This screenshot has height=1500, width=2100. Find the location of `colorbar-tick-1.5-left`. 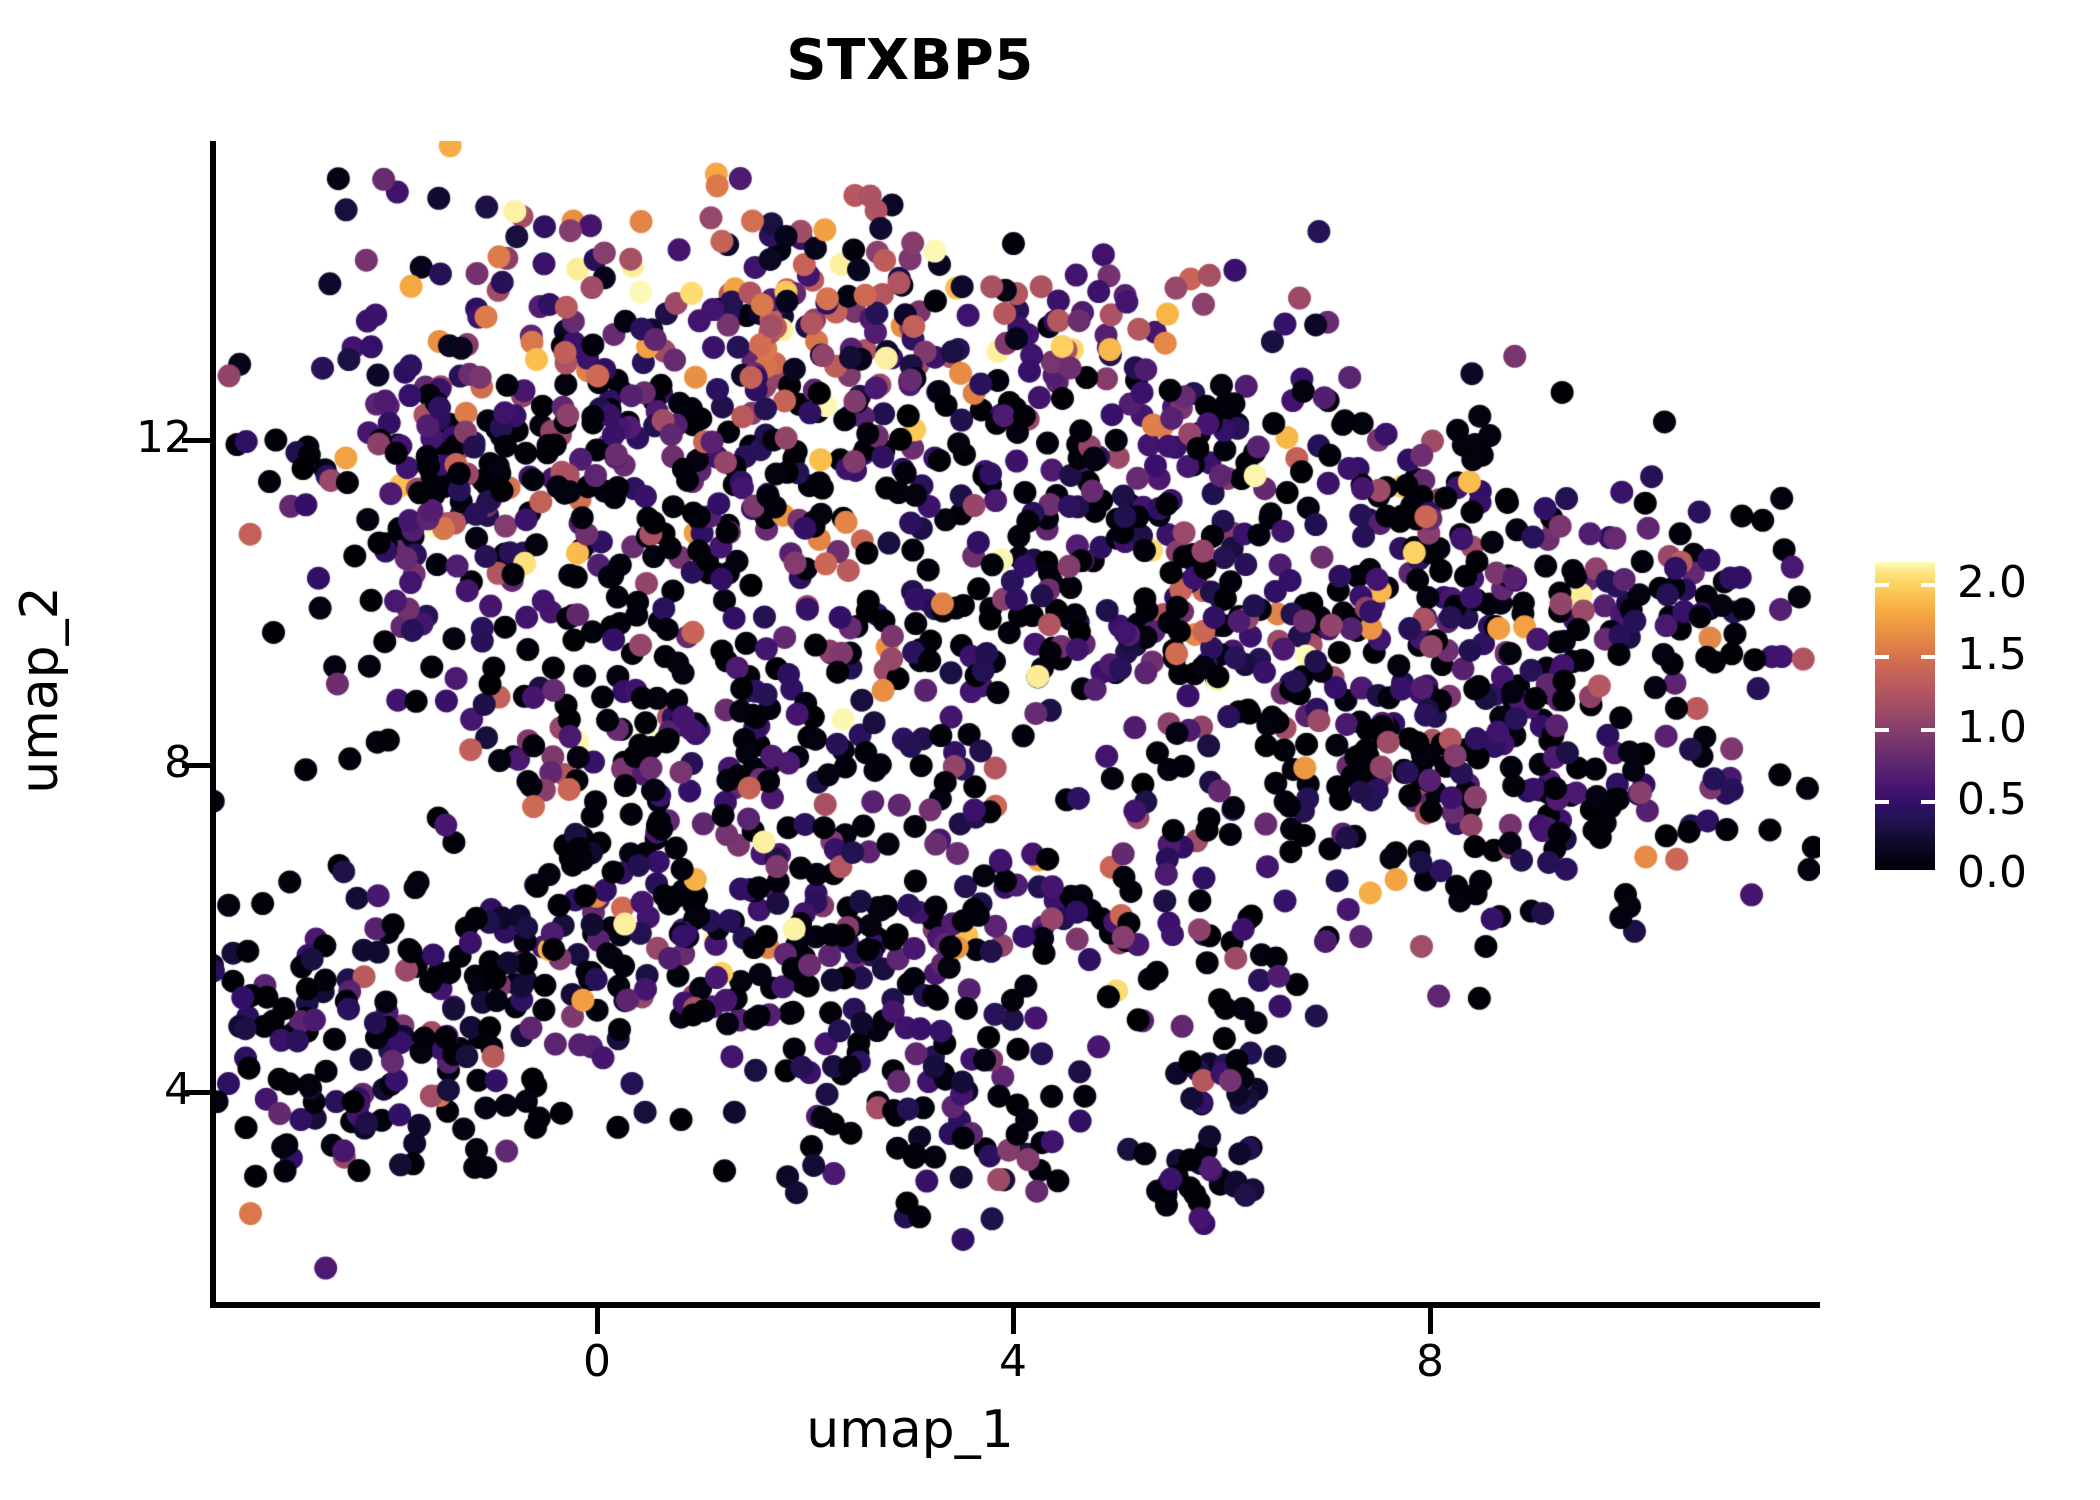

colorbar-tick-1.5-left is located at coordinates (1882, 657).